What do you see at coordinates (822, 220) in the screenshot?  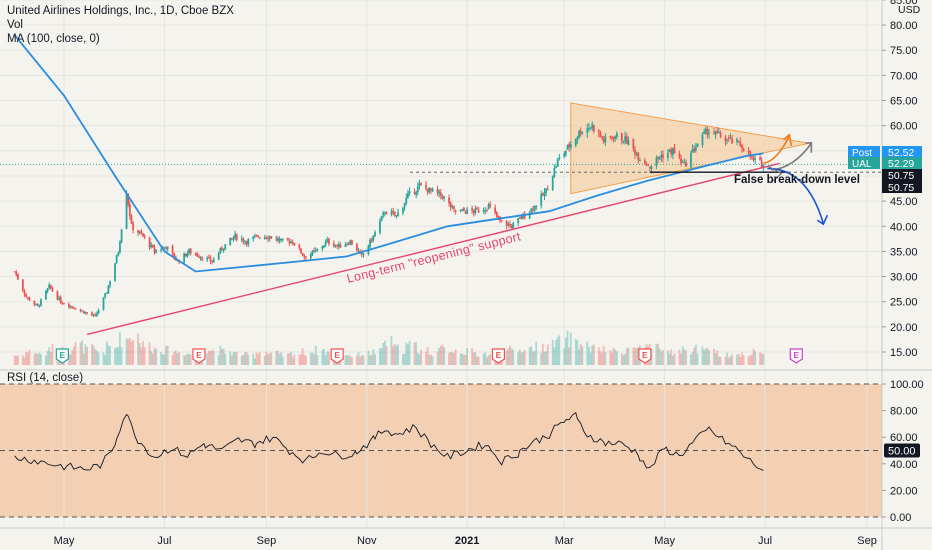 I see `bearish-arrow-head` at bounding box center [822, 220].